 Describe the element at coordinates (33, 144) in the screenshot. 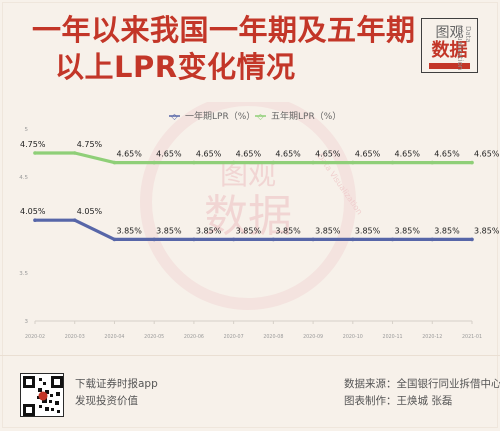

I see `series-2-label-1: 4.75%` at that location.